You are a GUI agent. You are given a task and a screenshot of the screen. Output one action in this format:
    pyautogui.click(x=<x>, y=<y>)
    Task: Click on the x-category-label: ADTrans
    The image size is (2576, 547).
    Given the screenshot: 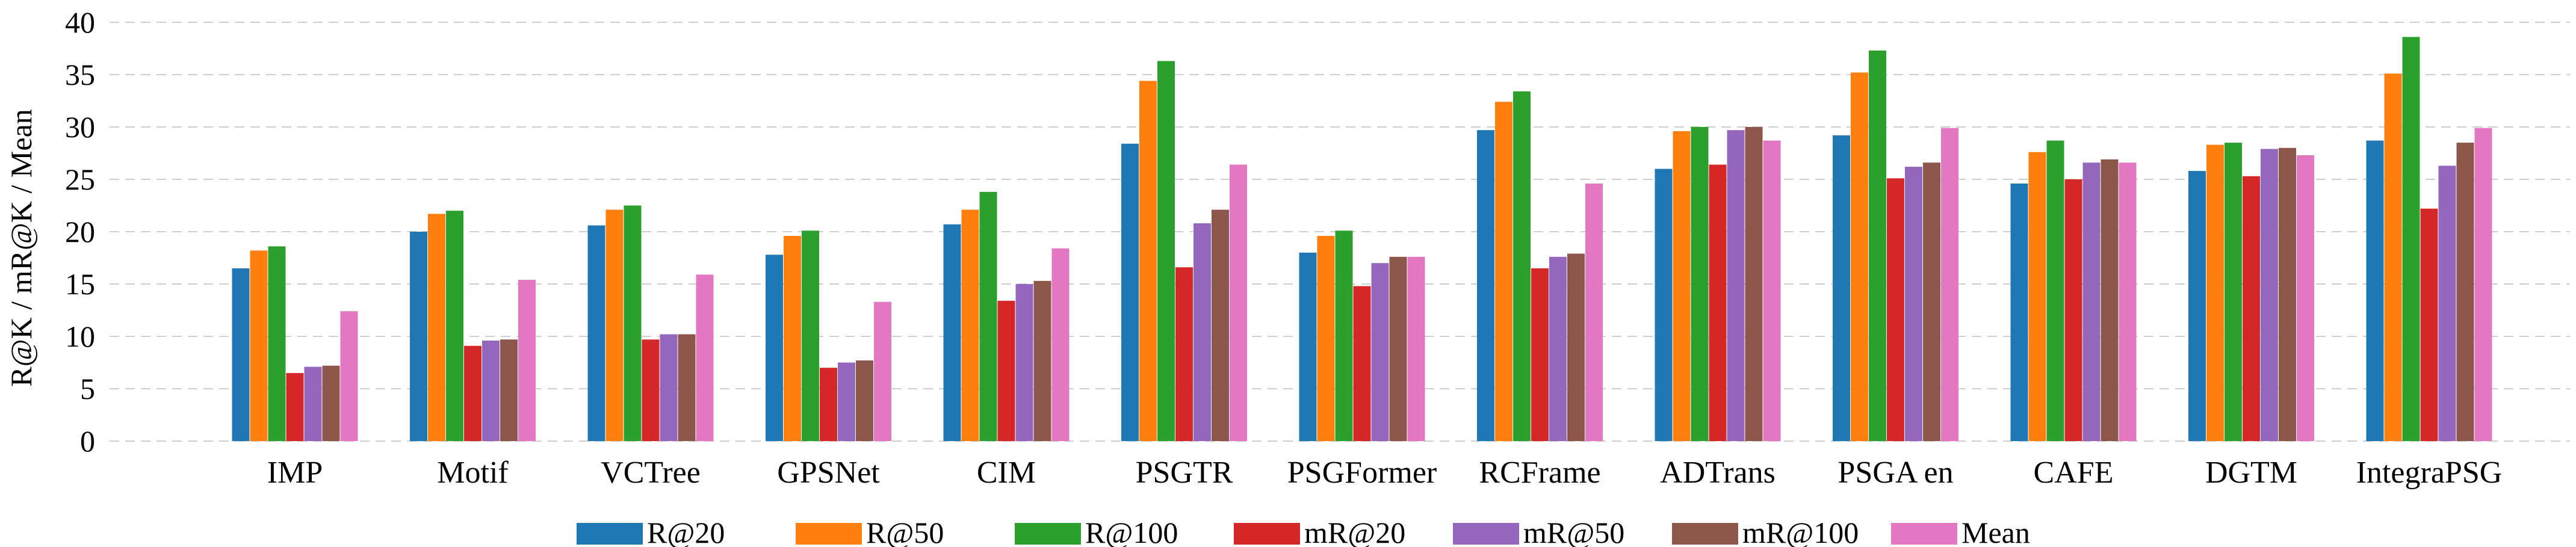 What is the action you would take?
    pyautogui.click(x=1718, y=473)
    